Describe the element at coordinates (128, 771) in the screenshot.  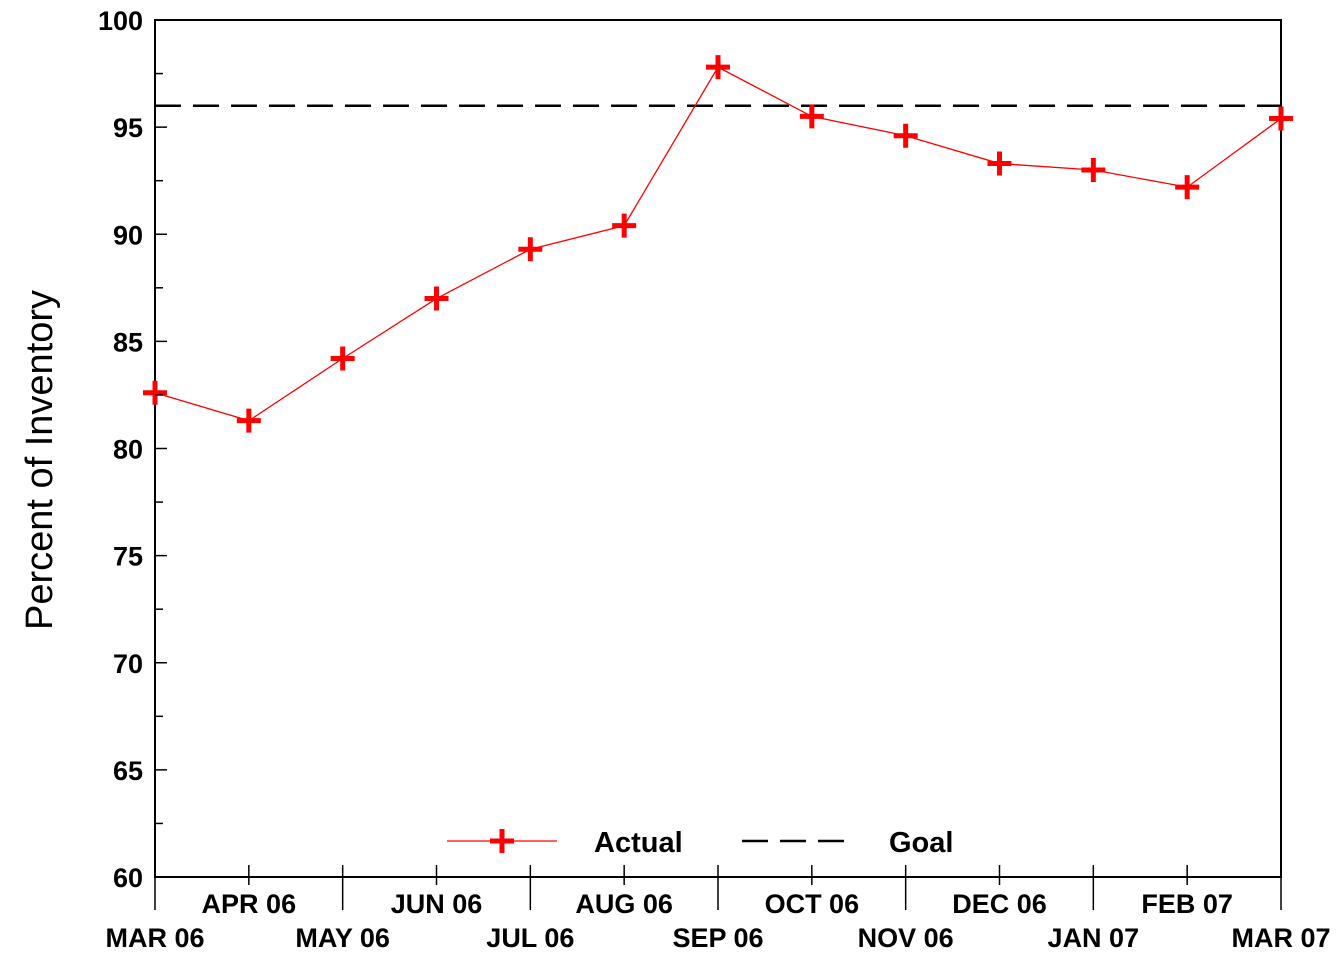
I see `y-tick-label: 65` at that location.